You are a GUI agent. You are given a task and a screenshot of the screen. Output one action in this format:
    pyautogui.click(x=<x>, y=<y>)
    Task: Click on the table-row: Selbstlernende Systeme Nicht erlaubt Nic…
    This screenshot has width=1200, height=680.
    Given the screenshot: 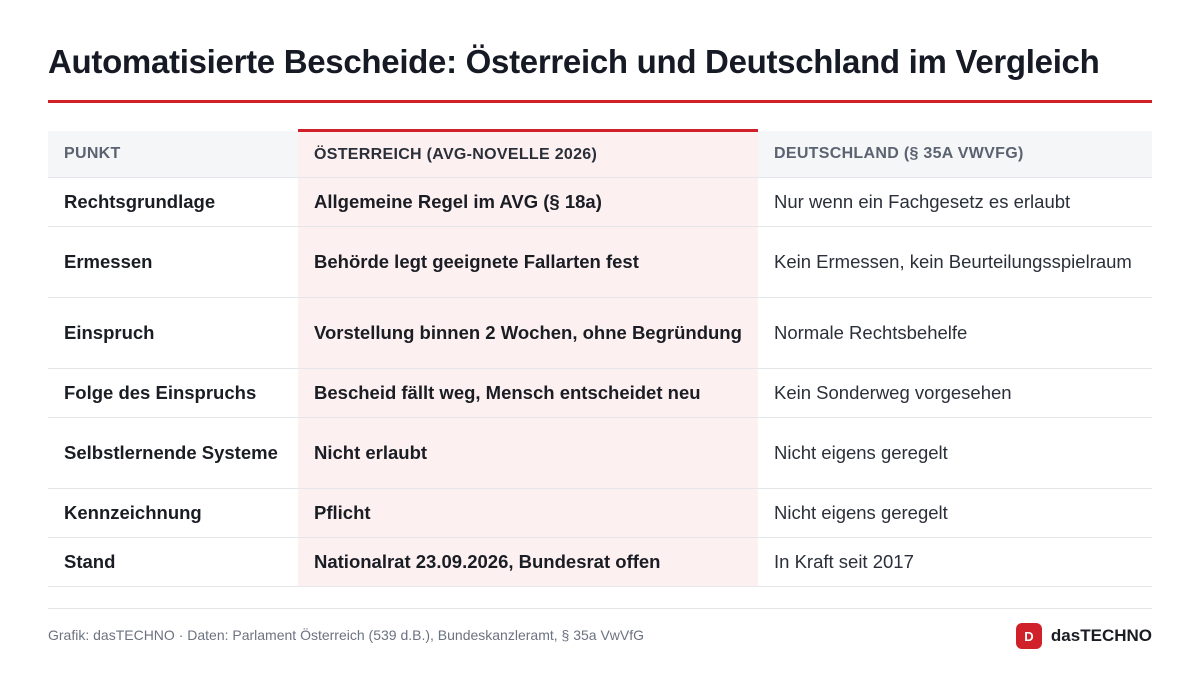 What is the action you would take?
    pyautogui.click(x=600, y=453)
    